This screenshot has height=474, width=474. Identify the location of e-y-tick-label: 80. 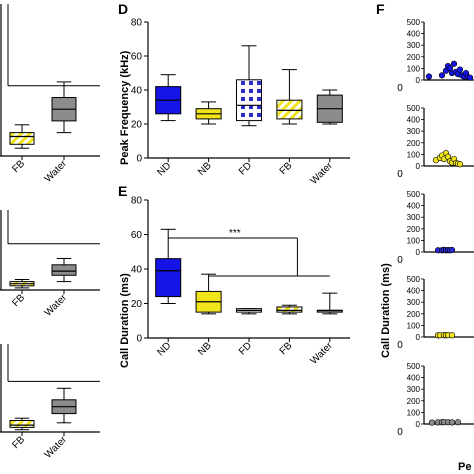
(137, 201).